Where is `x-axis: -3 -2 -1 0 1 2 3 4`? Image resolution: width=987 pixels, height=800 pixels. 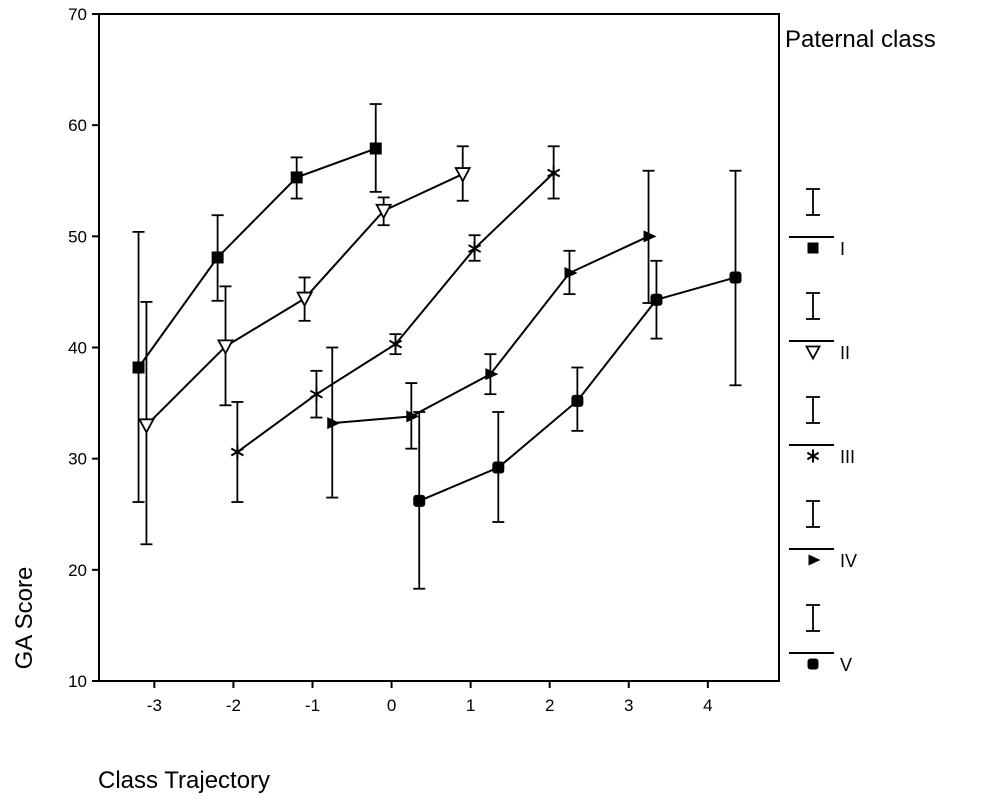
x-axis: -3 -2 -1 0 1 2 3 4 is located at coordinates (430, 698).